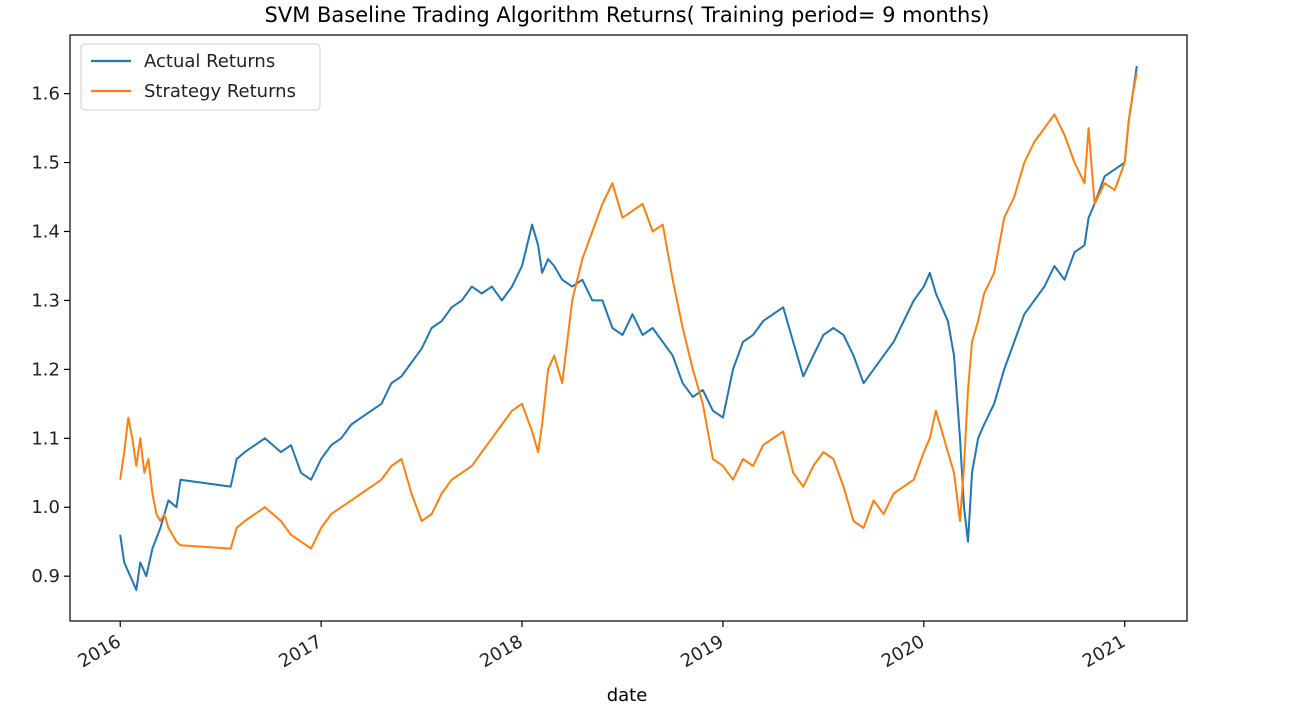  Describe the element at coordinates (209, 61) in the screenshot. I see `legend-label: Actual Returns` at that location.